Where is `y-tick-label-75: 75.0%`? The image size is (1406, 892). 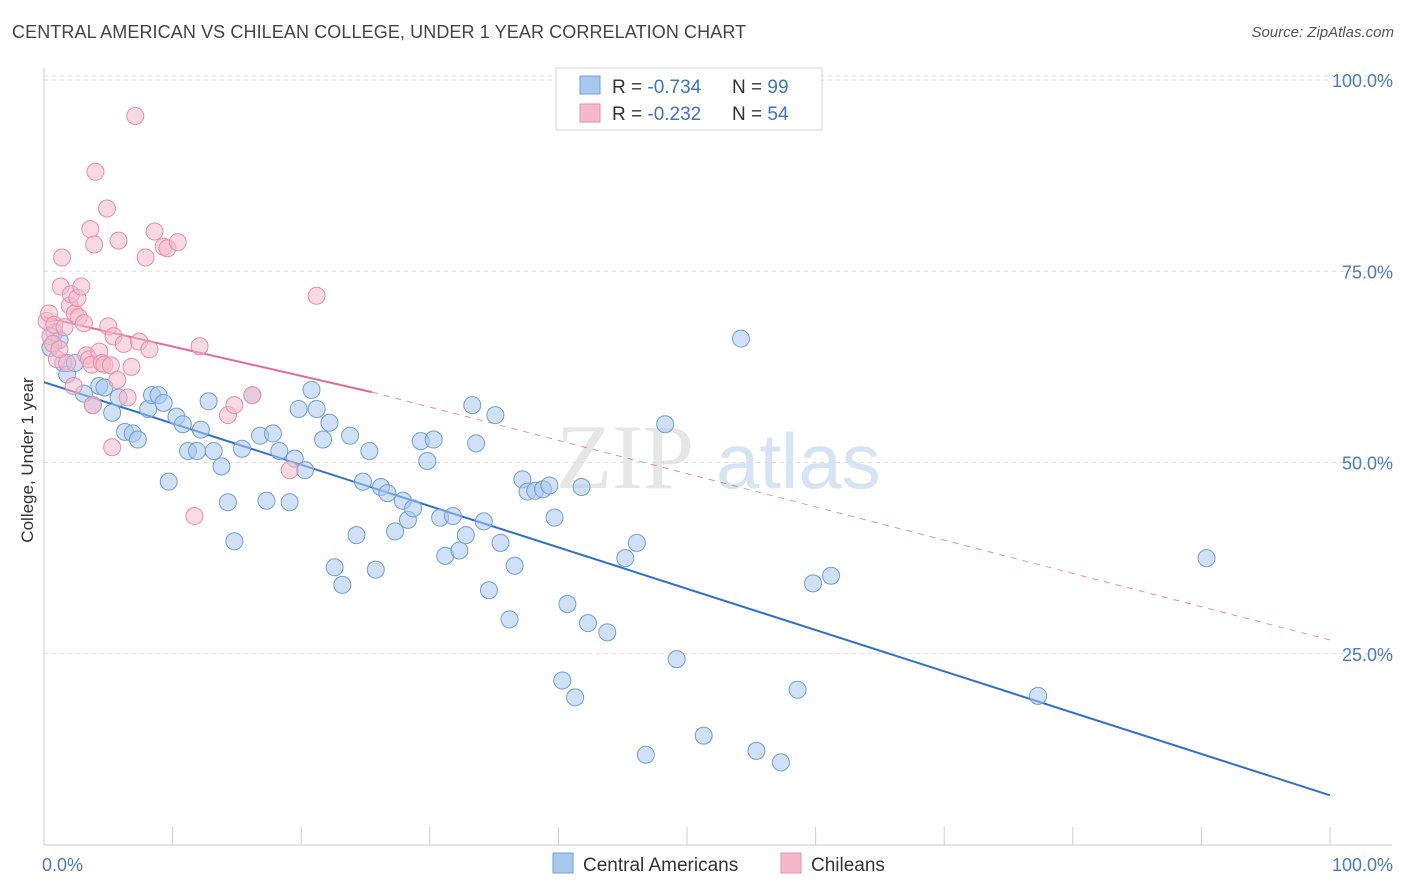
y-tick-label-75: 75.0% is located at coordinates (1367, 272).